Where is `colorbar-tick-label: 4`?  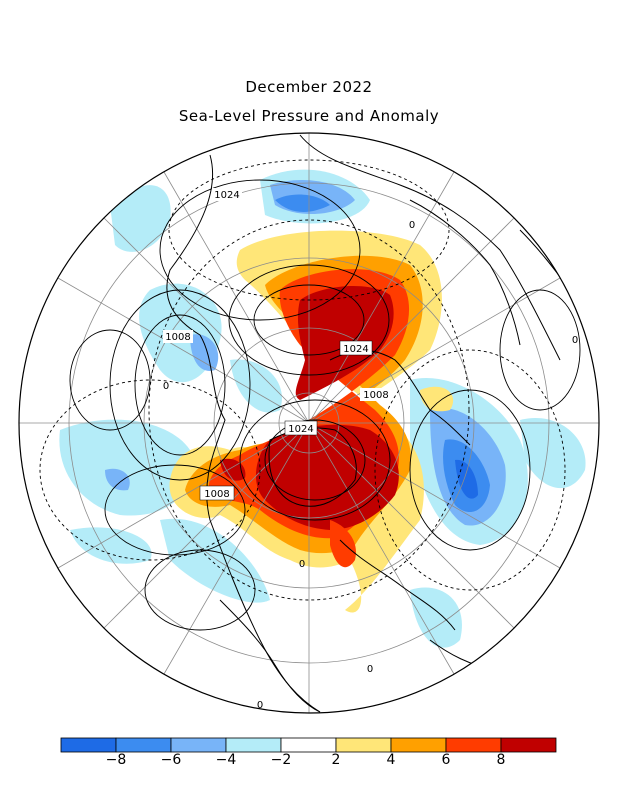 colorbar-tick-label: 4 is located at coordinates (391, 760).